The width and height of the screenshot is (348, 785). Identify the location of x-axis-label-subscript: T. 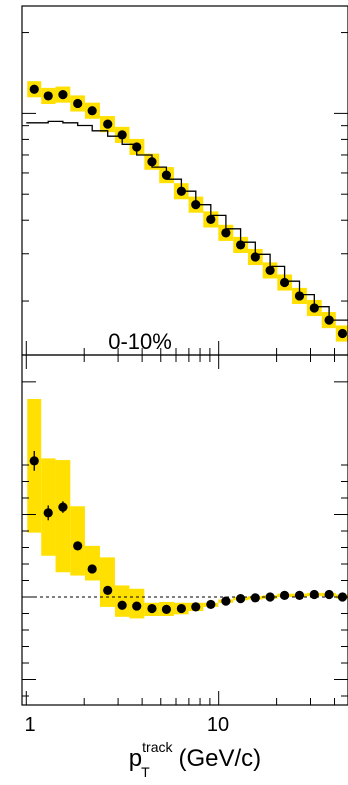
(145, 772).